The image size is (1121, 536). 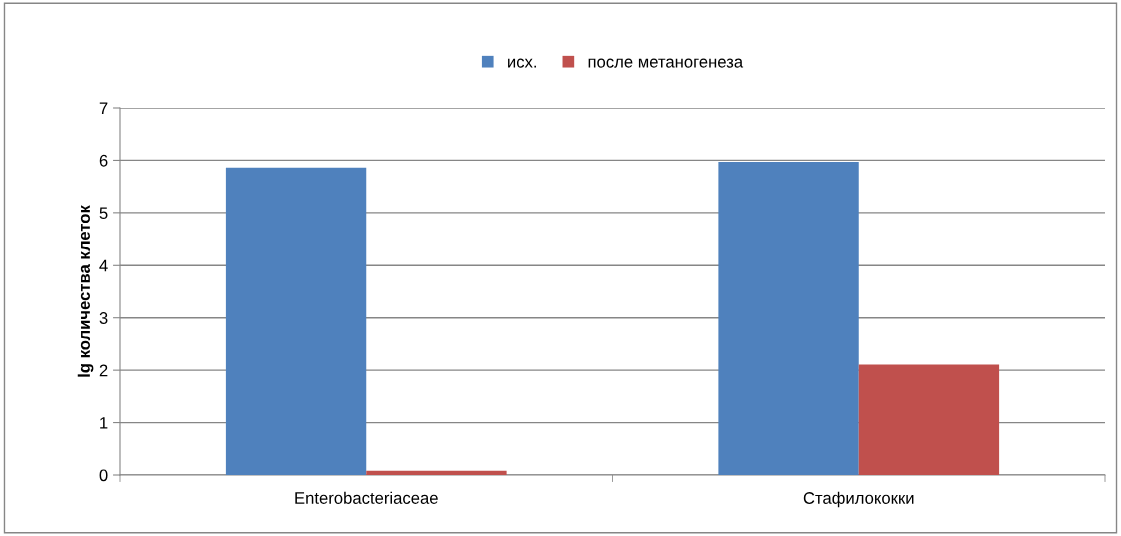 I want to click on y-axis-title: lg количества клеток, so click(x=85, y=291).